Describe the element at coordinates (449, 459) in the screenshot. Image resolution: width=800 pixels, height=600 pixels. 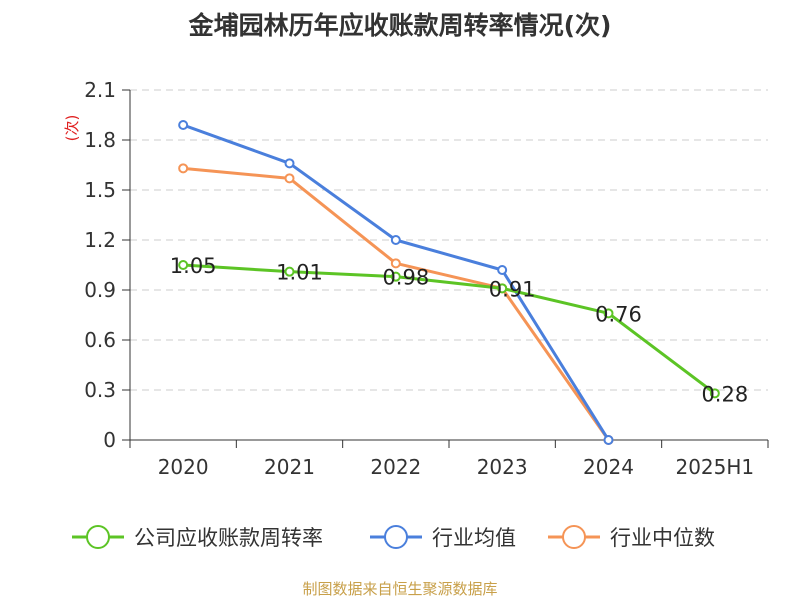
I see `x-axis-ticks: 2020 2021 2022 2023 2024 2025H1` at that location.